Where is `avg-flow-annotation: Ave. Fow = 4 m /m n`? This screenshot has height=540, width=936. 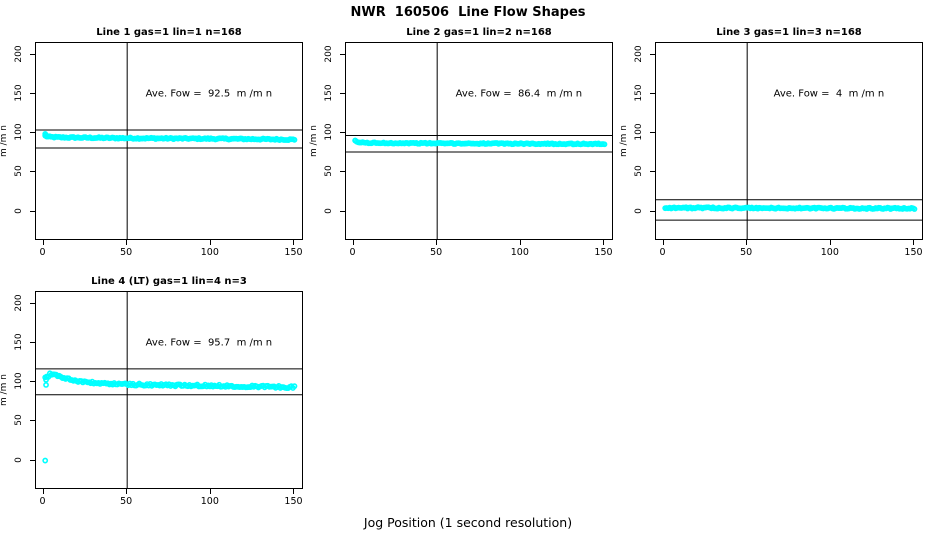
avg-flow-annotation: Ave. Fow = 4 m /m n is located at coordinates (829, 94).